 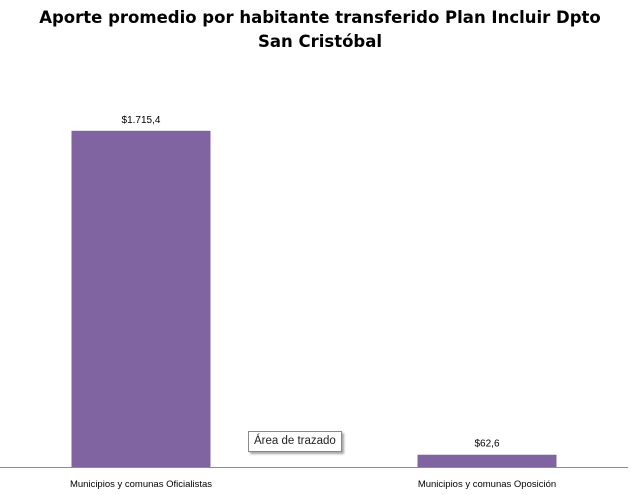 I want to click on plot-area-tooltip: Área de trazado, so click(x=295, y=441).